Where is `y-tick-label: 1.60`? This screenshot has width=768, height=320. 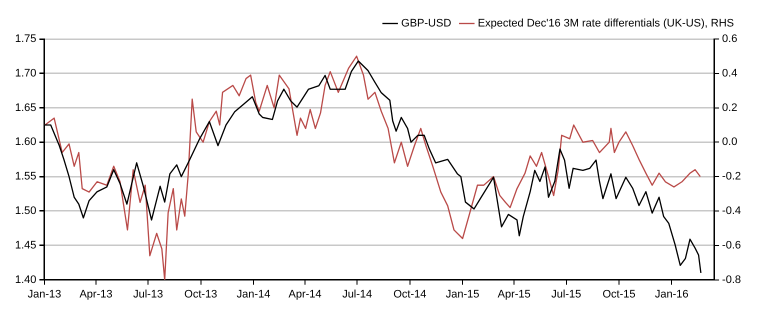
y-tick-label: 1.60 is located at coordinates (25, 142).